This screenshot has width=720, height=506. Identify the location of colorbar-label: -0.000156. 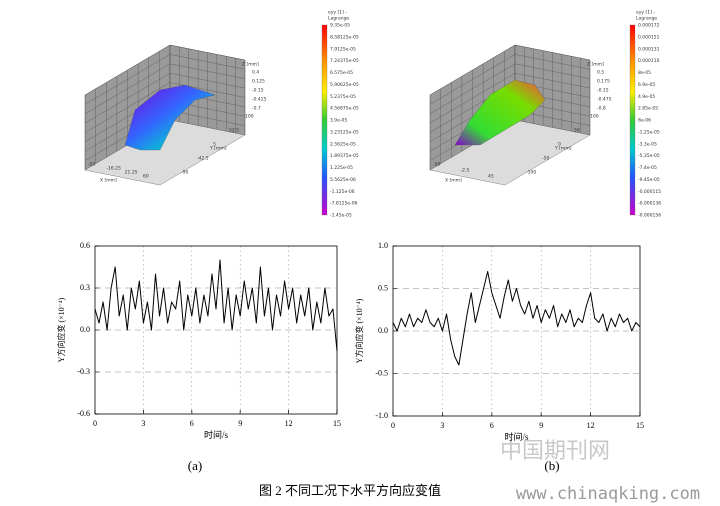
(649, 216).